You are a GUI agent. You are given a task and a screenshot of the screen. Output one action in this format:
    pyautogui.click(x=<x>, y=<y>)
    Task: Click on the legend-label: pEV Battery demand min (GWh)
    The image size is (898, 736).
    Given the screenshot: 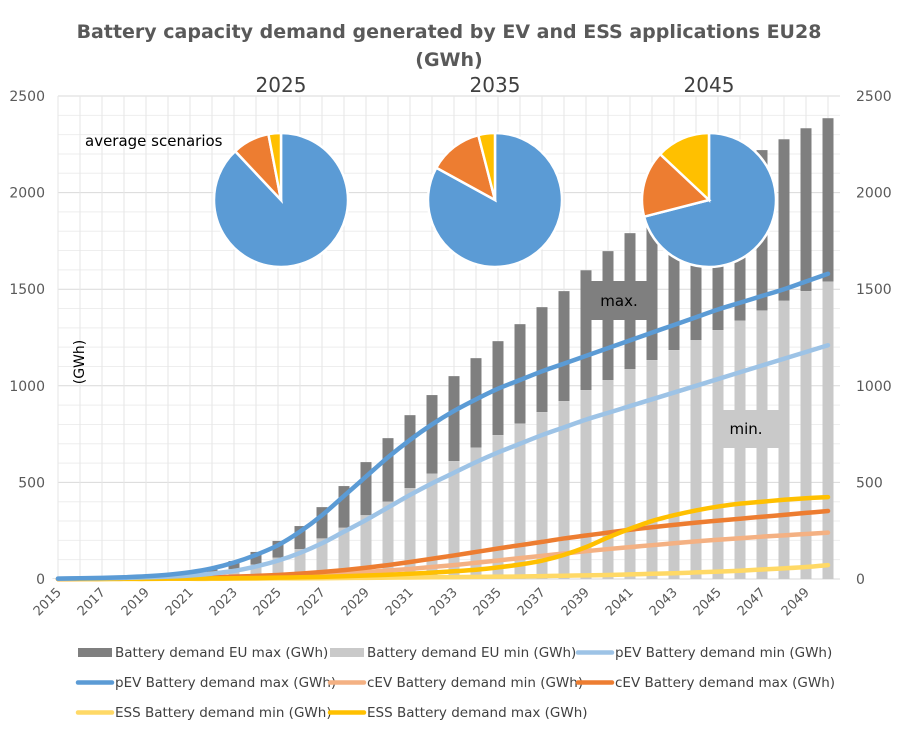 What is the action you would take?
    pyautogui.click(x=723, y=653)
    